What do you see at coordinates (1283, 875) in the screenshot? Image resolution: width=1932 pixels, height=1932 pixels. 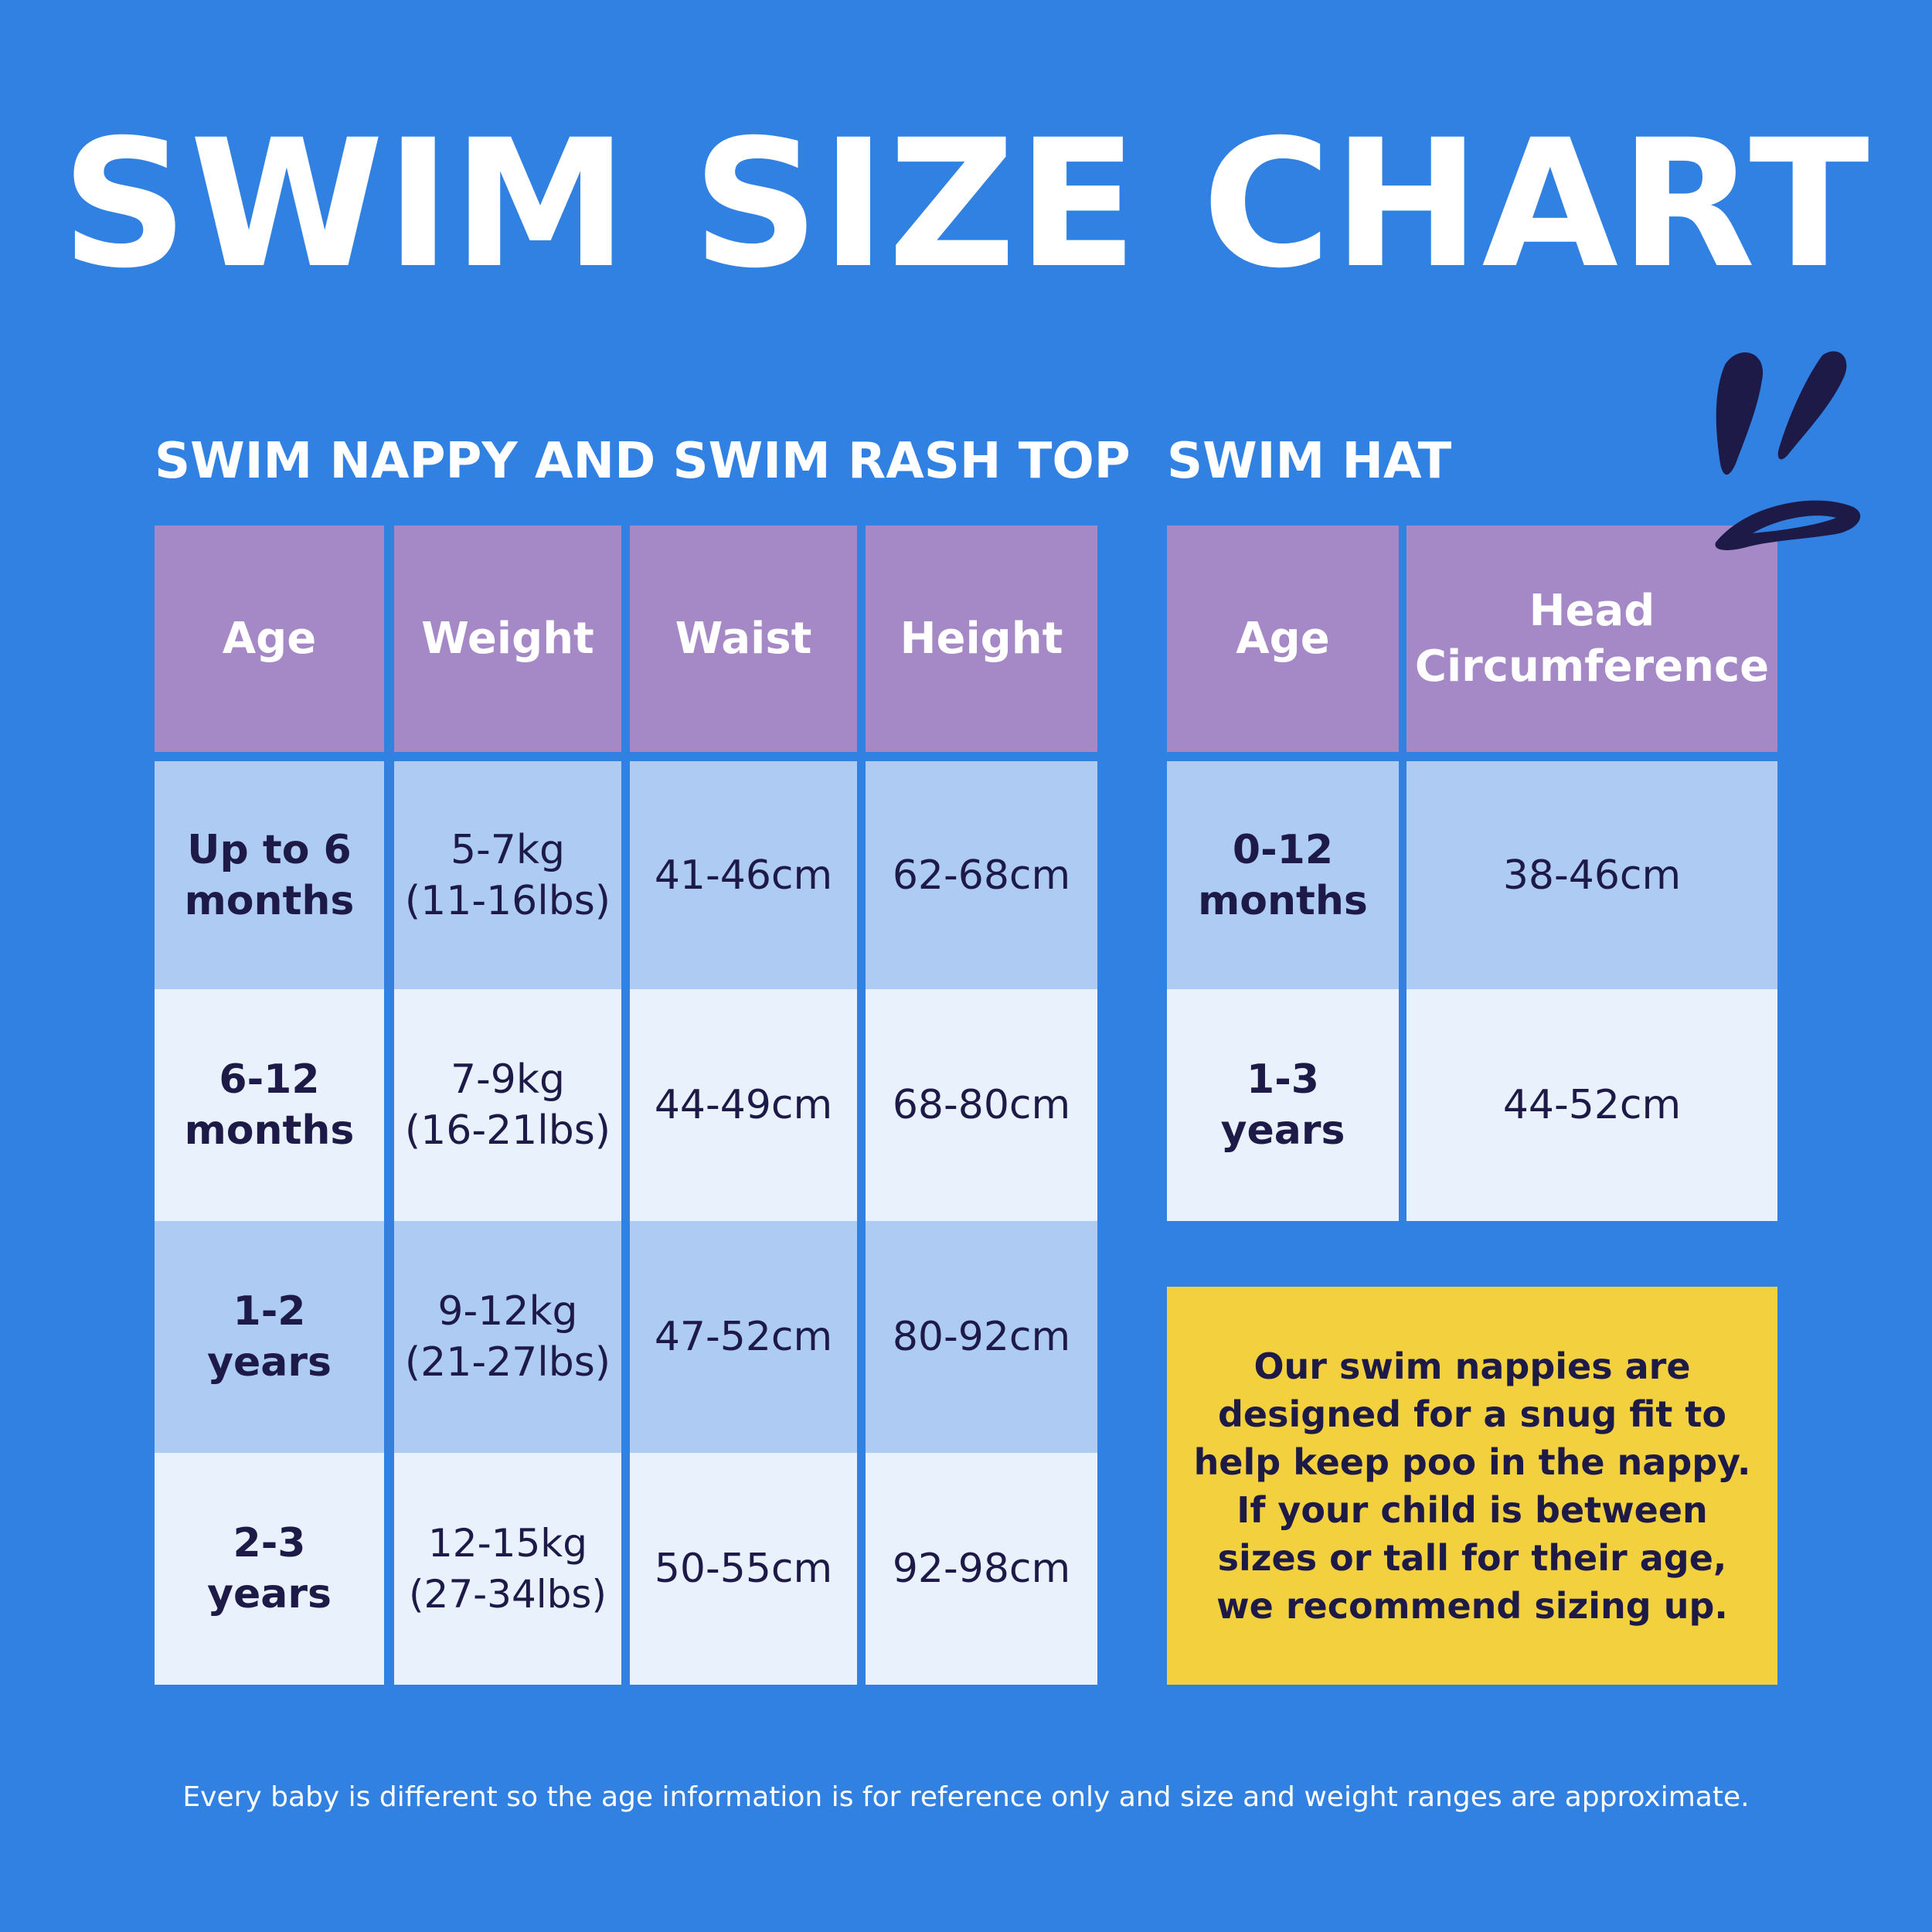 I see `table-row-age: 0-12 months` at bounding box center [1283, 875].